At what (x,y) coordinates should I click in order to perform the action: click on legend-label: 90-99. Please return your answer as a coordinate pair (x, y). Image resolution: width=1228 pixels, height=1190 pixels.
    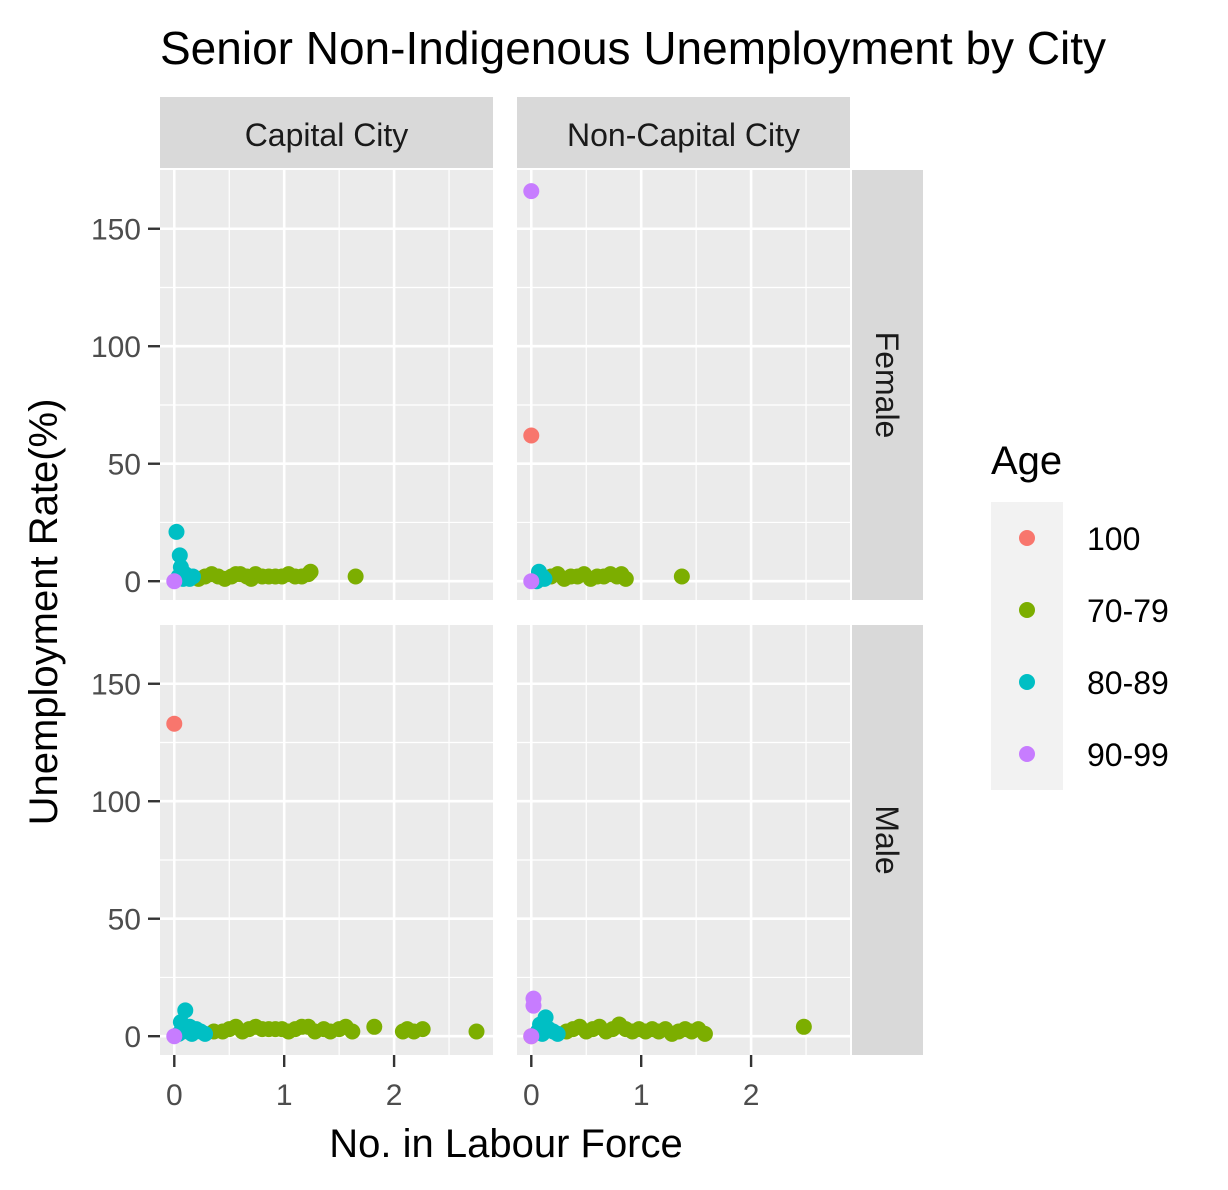
    Looking at the image, I should click on (1128, 755).